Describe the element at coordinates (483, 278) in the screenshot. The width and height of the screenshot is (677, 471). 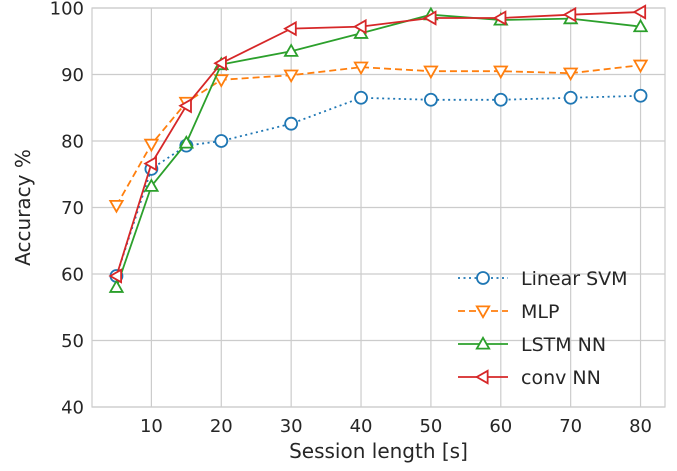
I see `legend-marker-linear-svm` at that location.